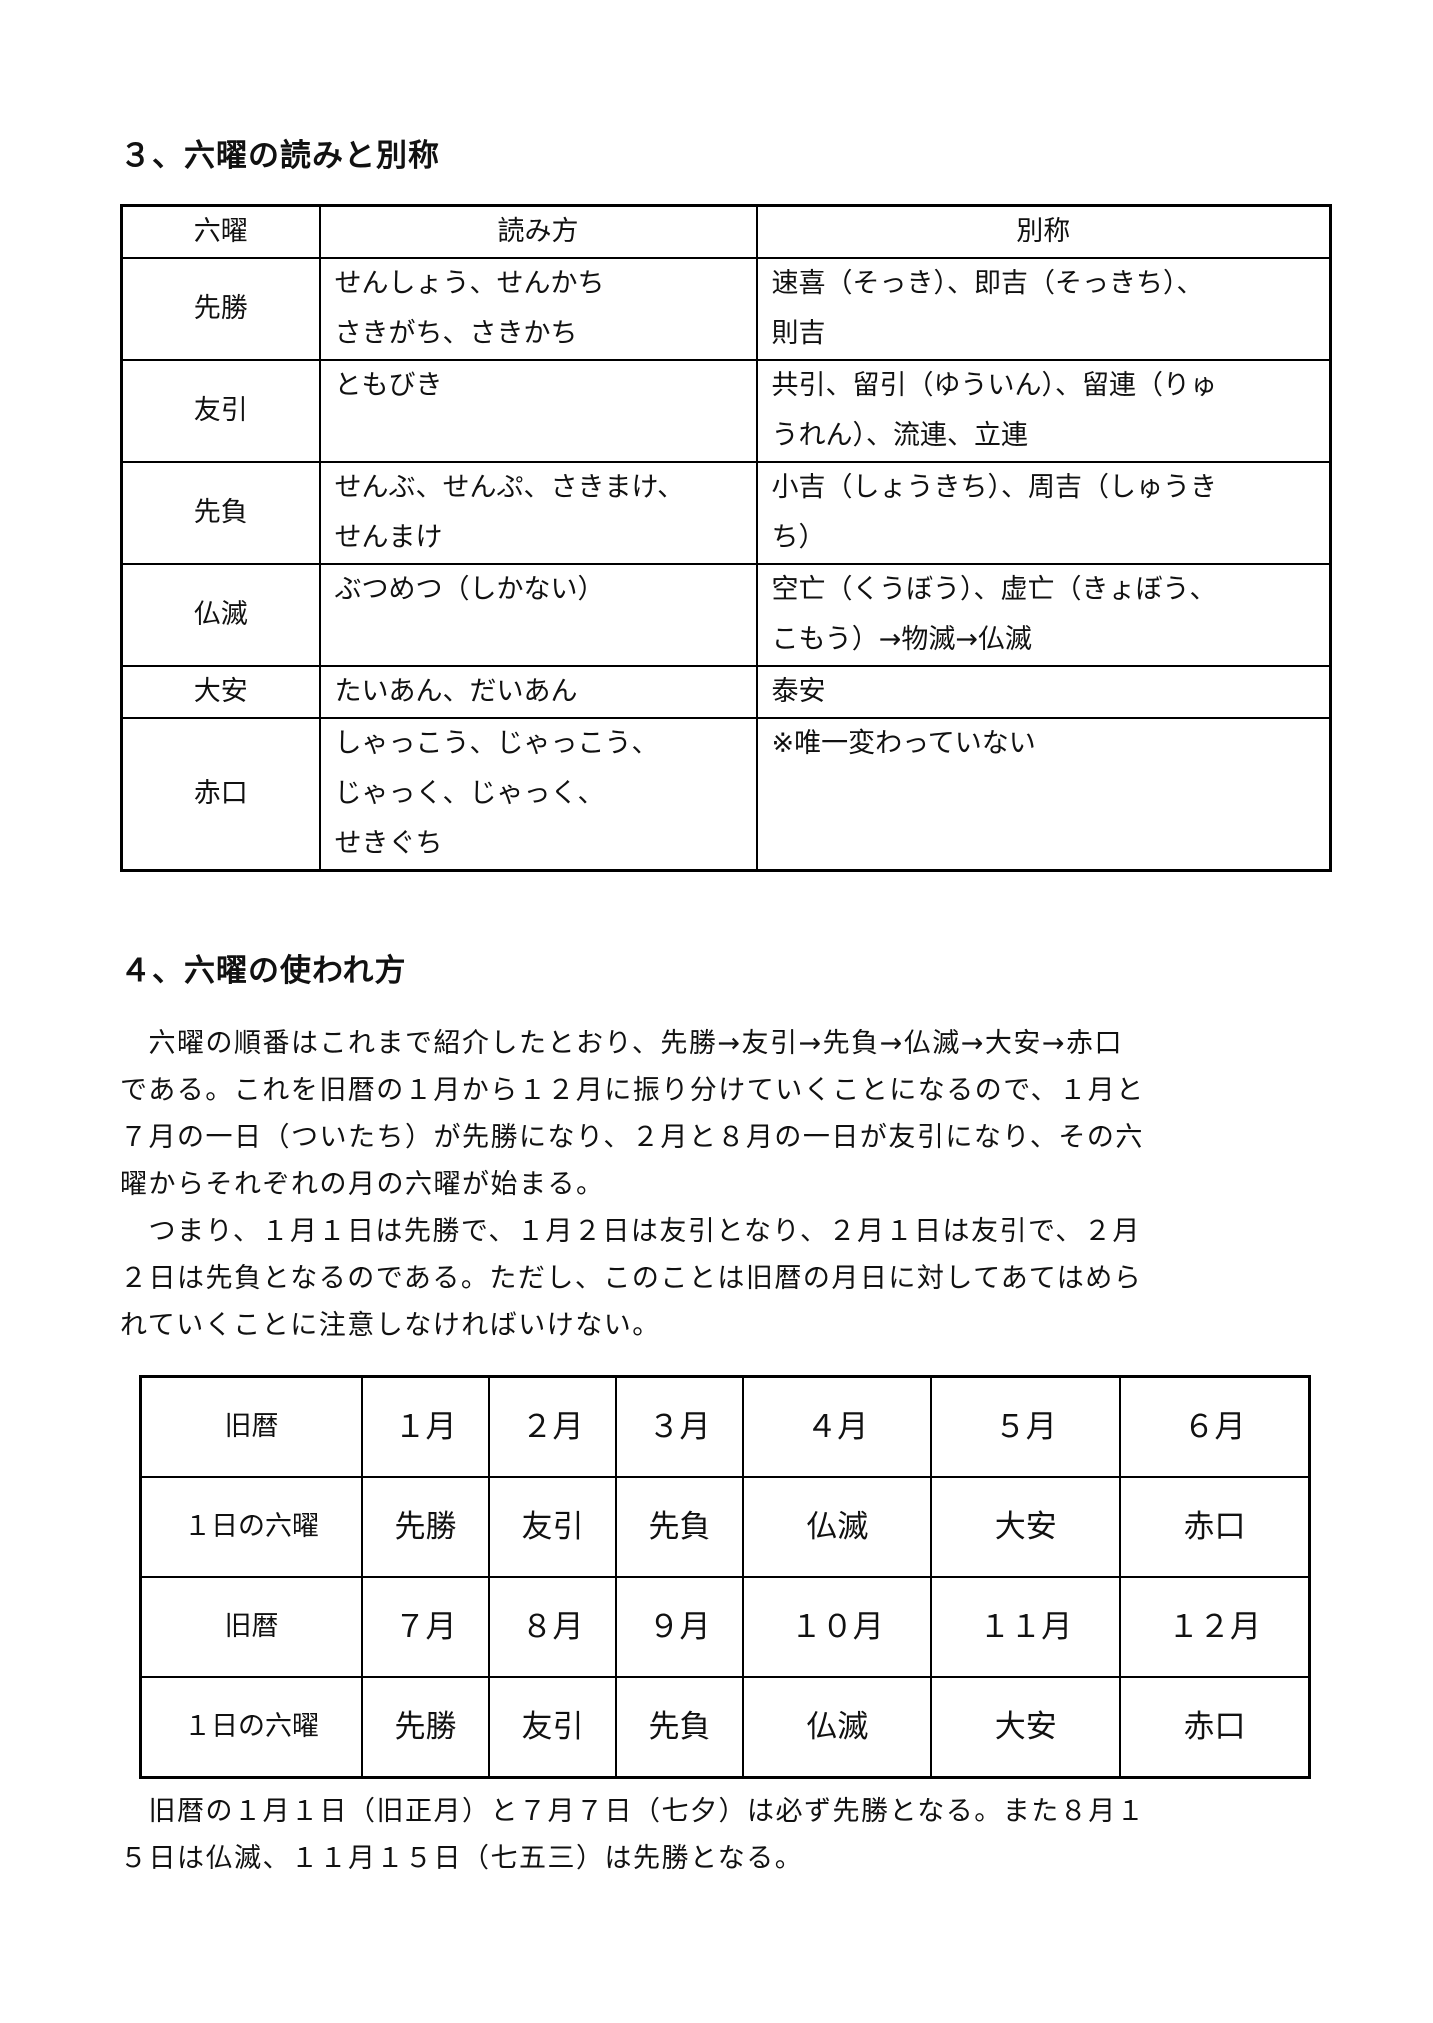 This screenshot has width=1433, height=2023. Describe the element at coordinates (632, 1090) in the screenshot. I see `text-line: である。これを旧暦の１月から１２月に振り分けていくことになるので、１月と` at that location.